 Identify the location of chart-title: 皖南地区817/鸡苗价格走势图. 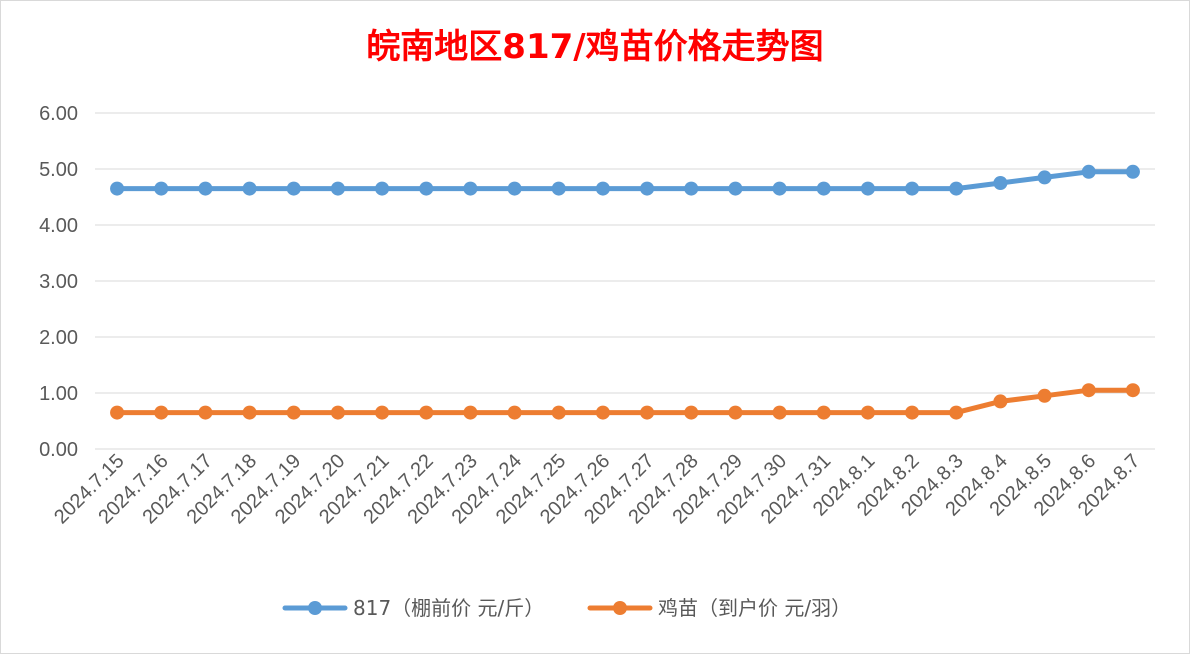
(594, 47).